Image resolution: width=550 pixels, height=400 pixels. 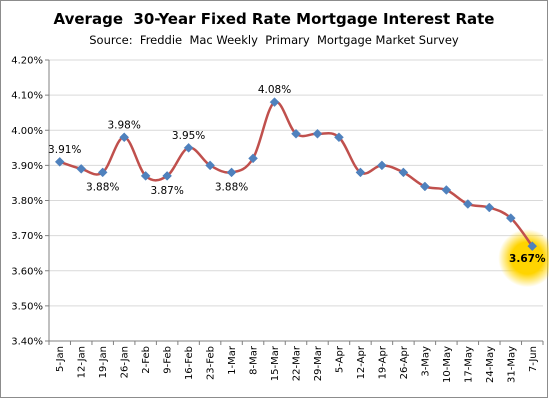 What do you see at coordinates (27, 306) in the screenshot?
I see `y-tick-label: 3.50%` at bounding box center [27, 306].